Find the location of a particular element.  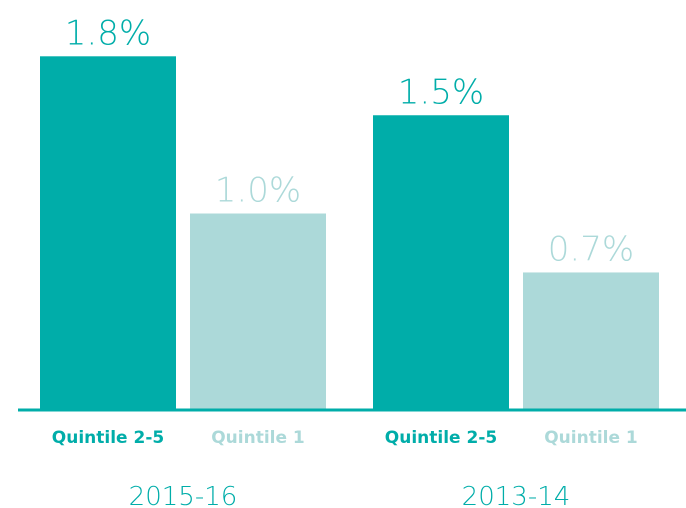

value-label: 1.0% is located at coordinates (258, 191).